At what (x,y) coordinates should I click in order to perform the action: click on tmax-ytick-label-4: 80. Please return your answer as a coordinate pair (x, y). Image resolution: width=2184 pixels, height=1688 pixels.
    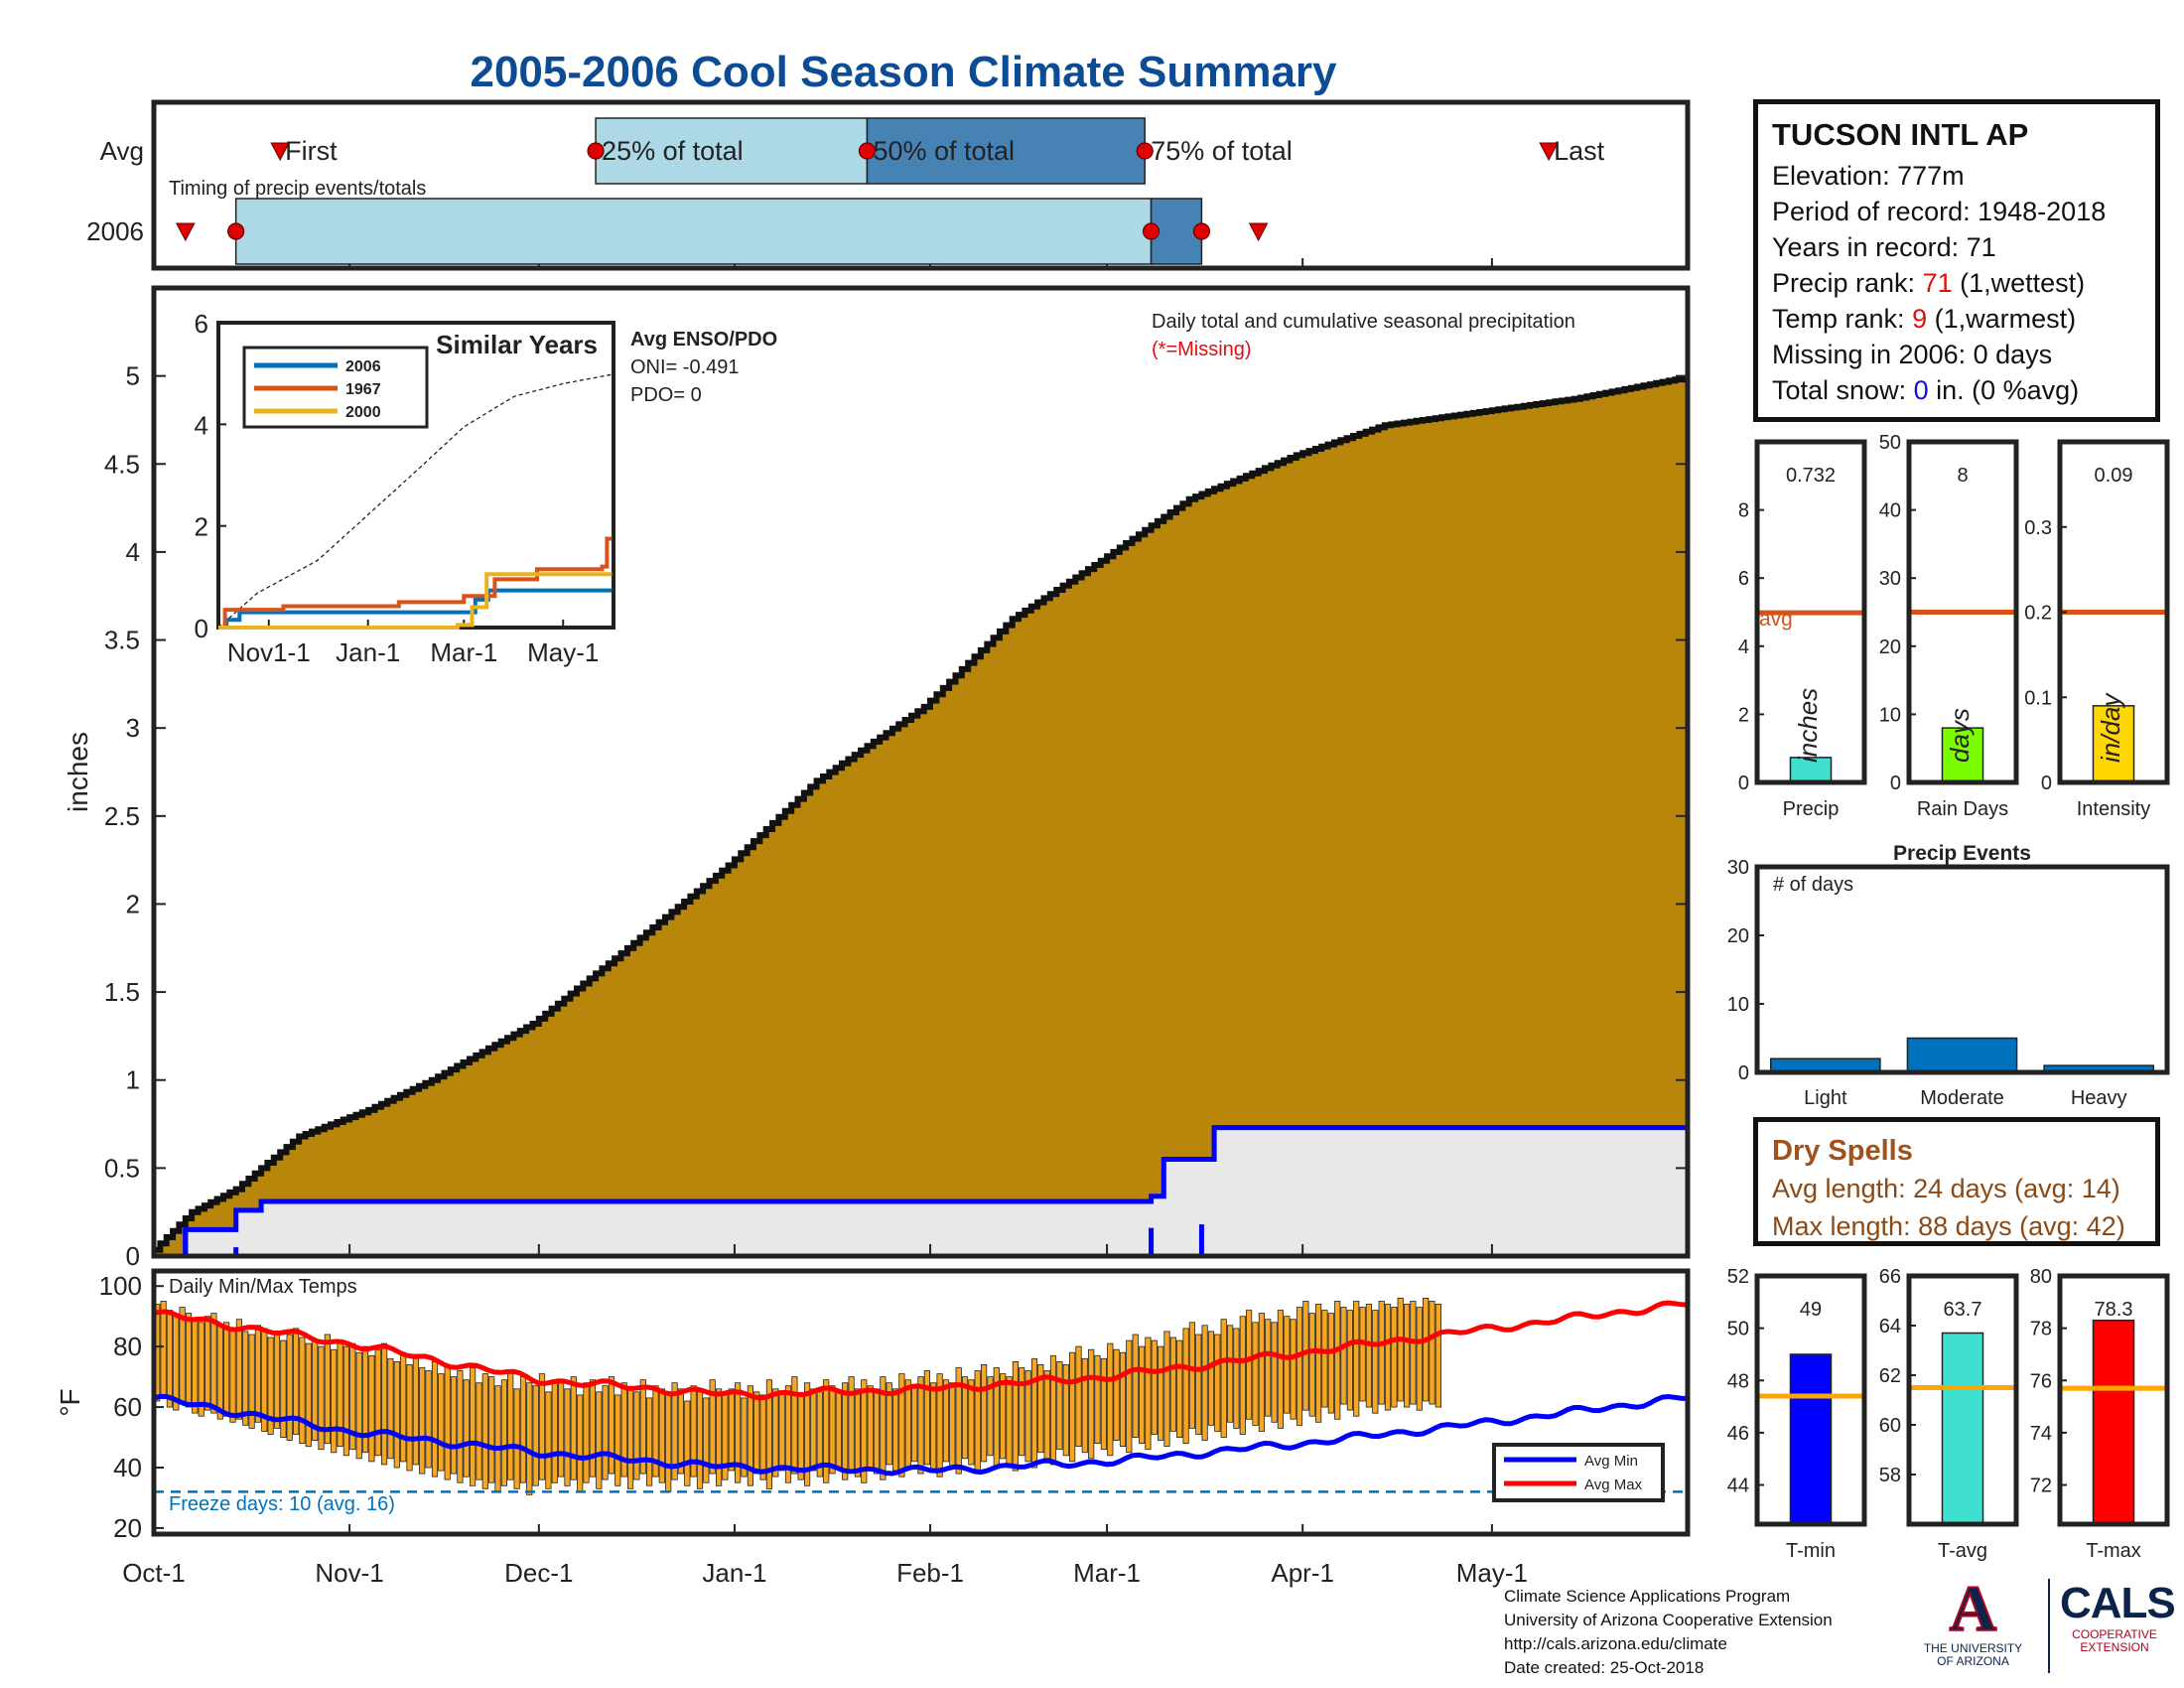
    Looking at the image, I should click on (2041, 1277).